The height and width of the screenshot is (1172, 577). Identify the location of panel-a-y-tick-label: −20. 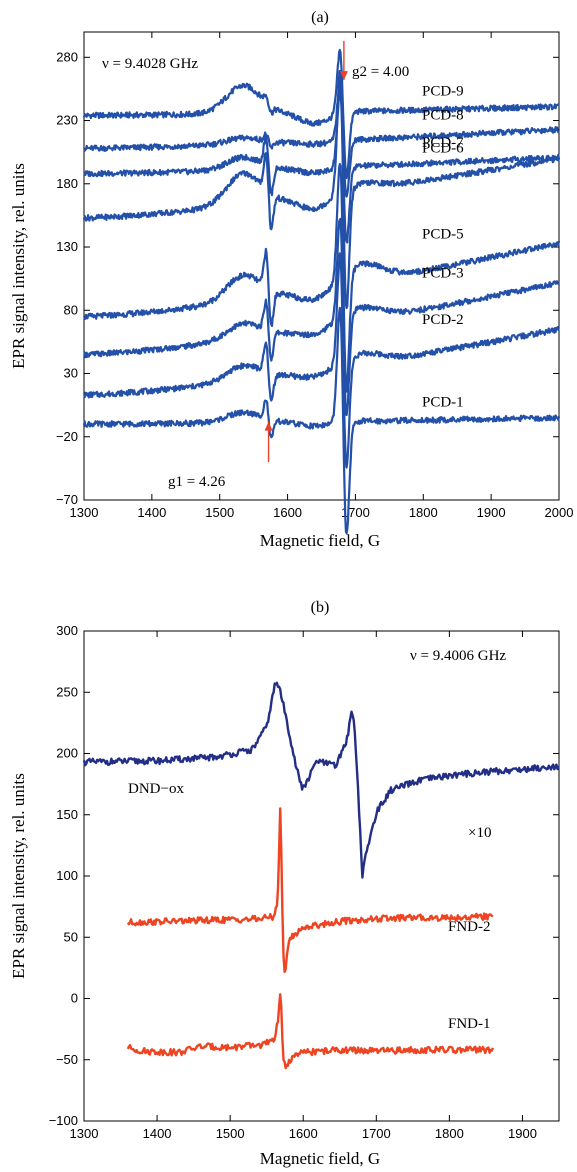
(67, 436).